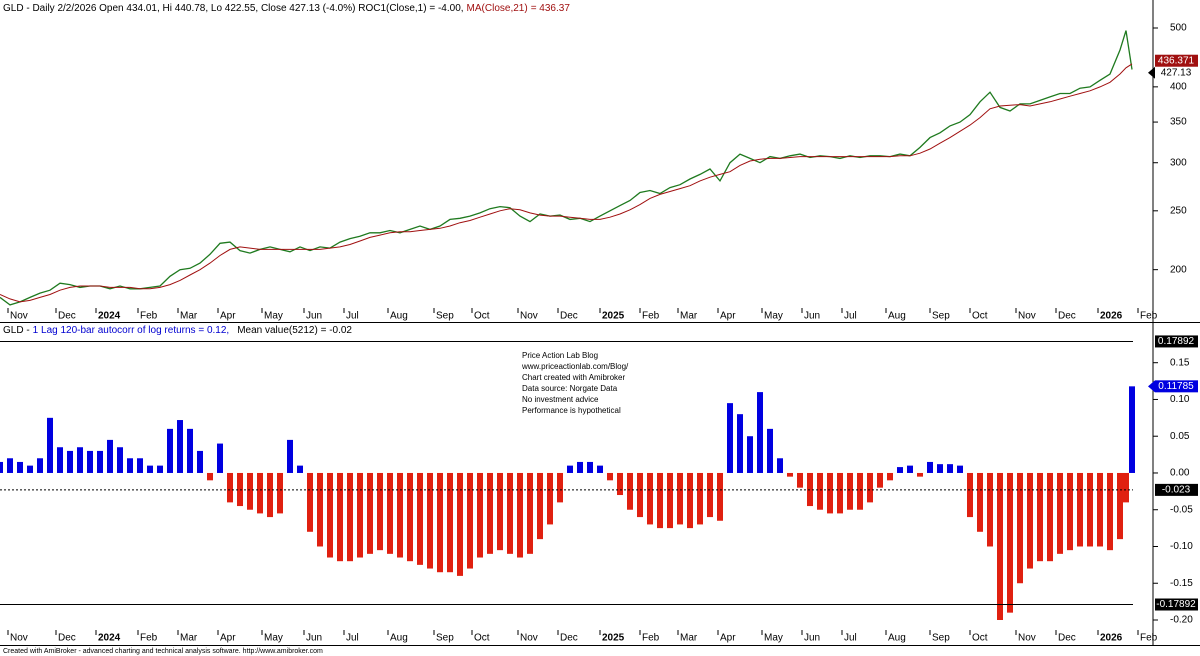 The height and width of the screenshot is (656, 1200). I want to click on y-tick-label: 500, so click(1178, 28).